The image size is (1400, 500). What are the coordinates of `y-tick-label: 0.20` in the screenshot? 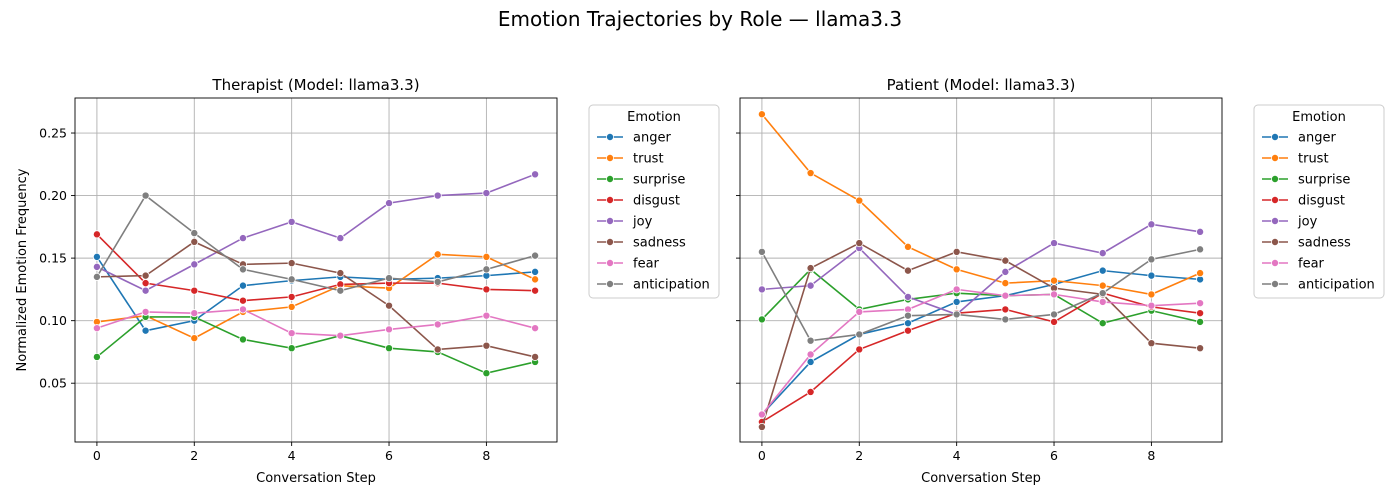 It's located at (53, 195).